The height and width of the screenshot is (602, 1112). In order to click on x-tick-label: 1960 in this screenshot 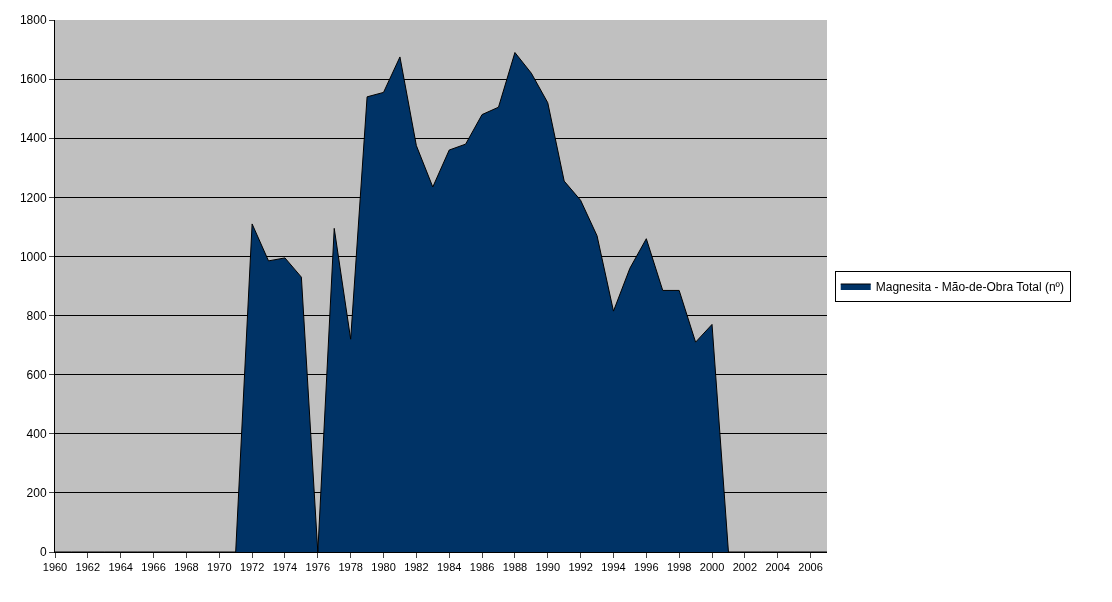, I will do `click(55, 567)`.